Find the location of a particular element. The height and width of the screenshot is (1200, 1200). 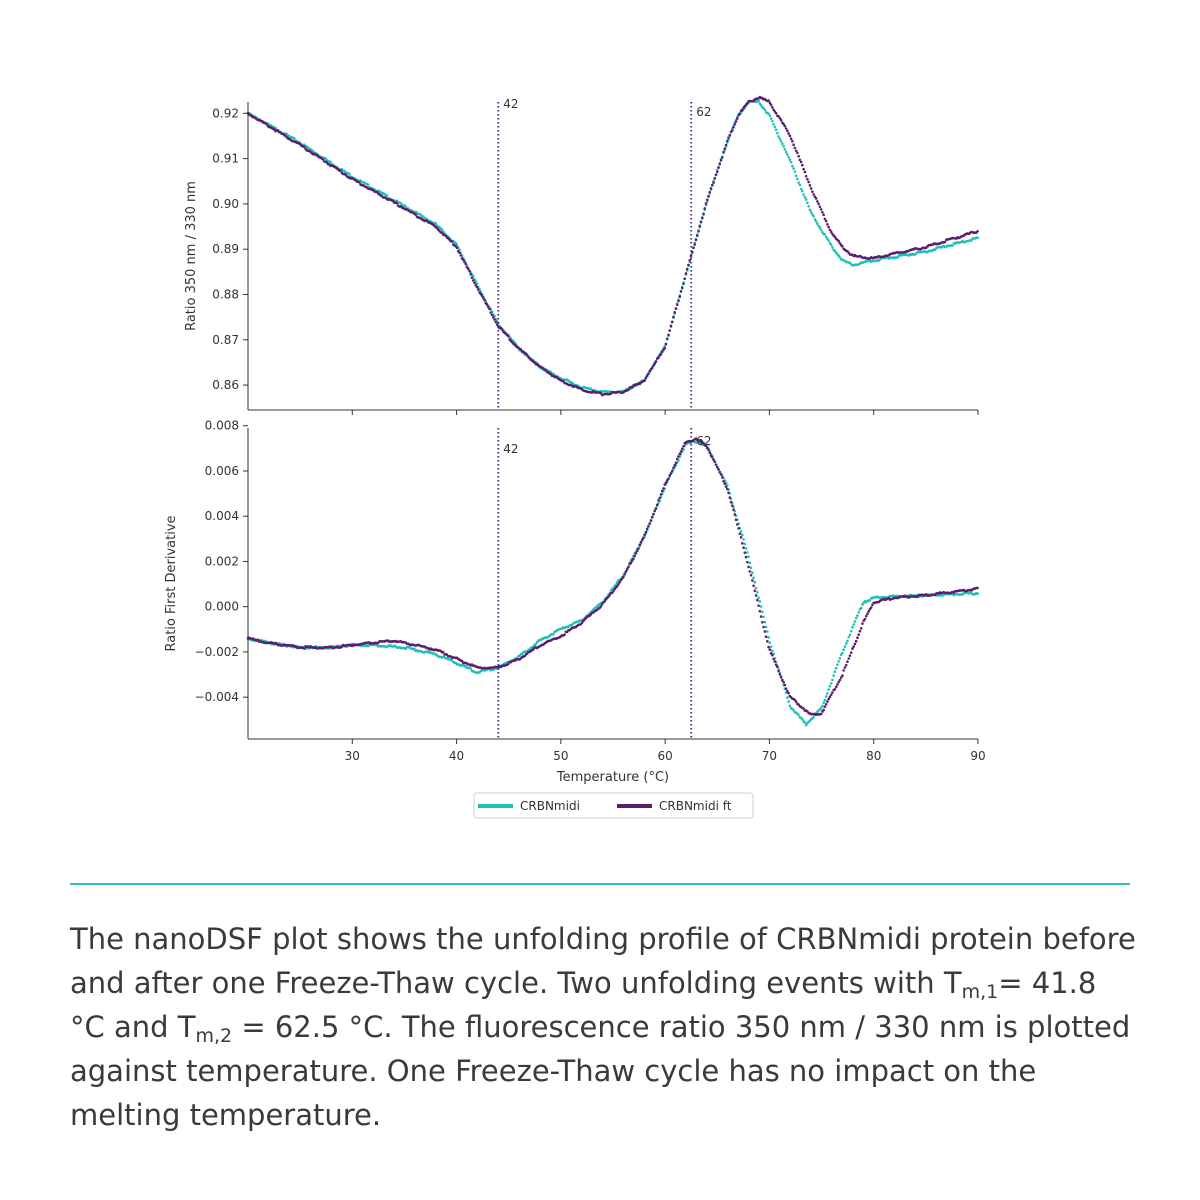

caption-divider is located at coordinates (600, 884).